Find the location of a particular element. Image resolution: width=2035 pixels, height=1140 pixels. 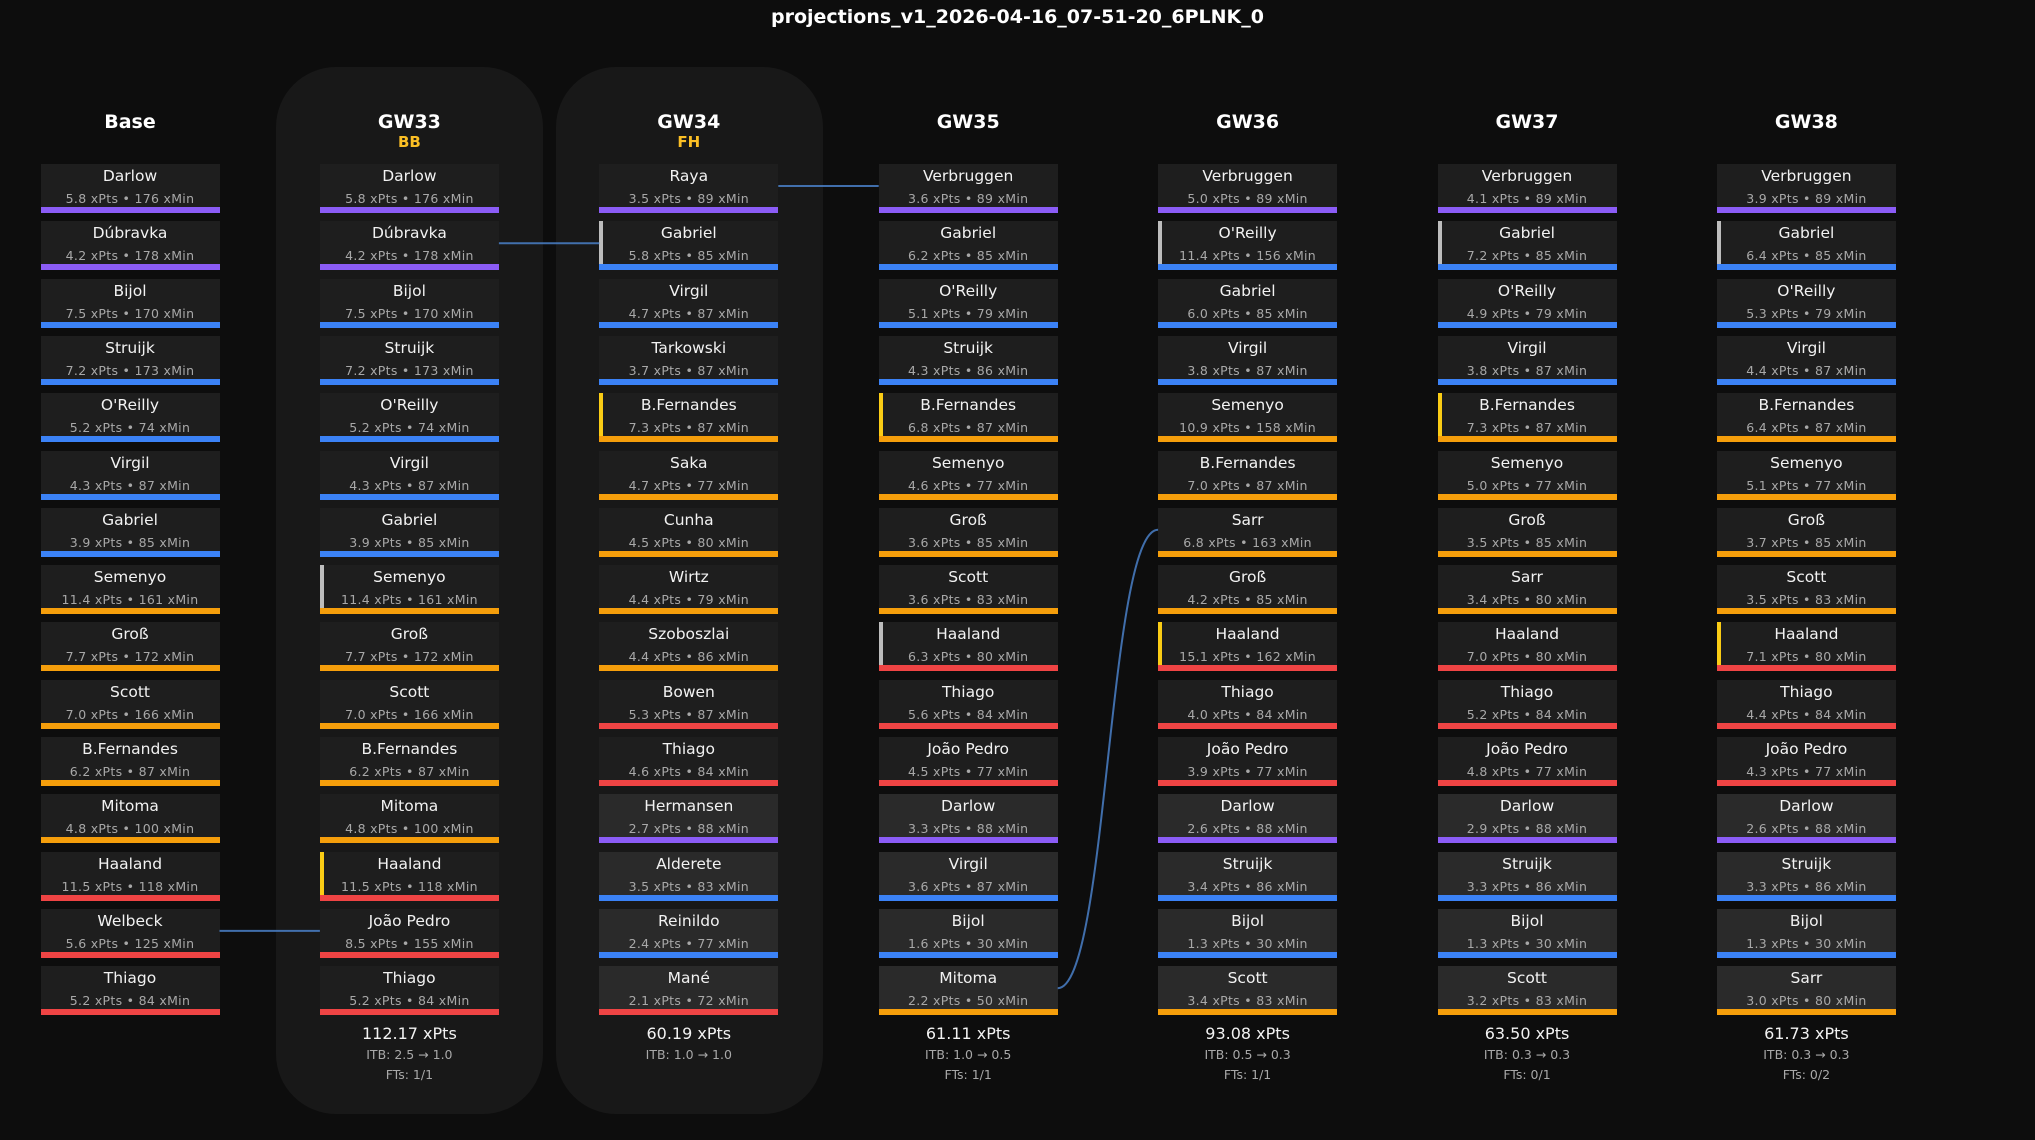

player-card: Groß 3.5 xPts • 85 xMin is located at coordinates (1527, 532).